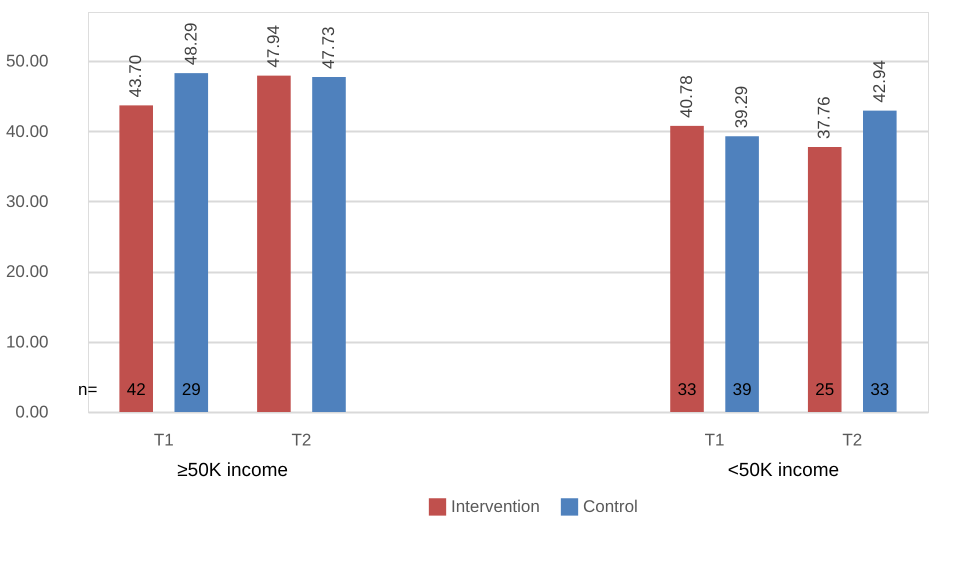 This screenshot has height=579, width=957. Describe the element at coordinates (136, 76) in the screenshot. I see `data-label: 43.70` at that location.